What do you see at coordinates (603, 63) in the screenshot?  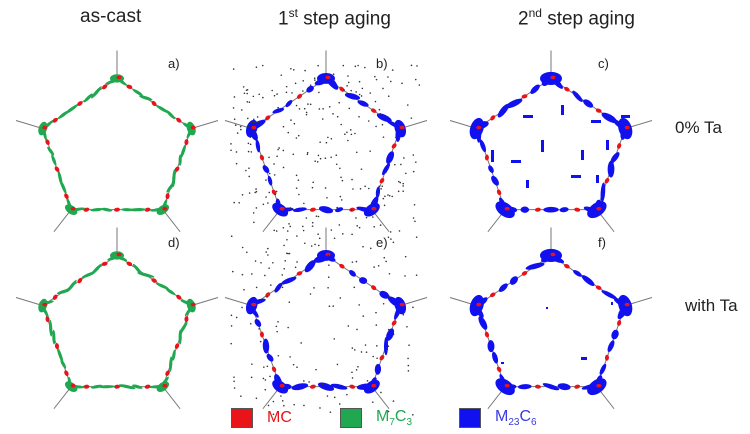 I see `panel-label-c: c)` at bounding box center [603, 63].